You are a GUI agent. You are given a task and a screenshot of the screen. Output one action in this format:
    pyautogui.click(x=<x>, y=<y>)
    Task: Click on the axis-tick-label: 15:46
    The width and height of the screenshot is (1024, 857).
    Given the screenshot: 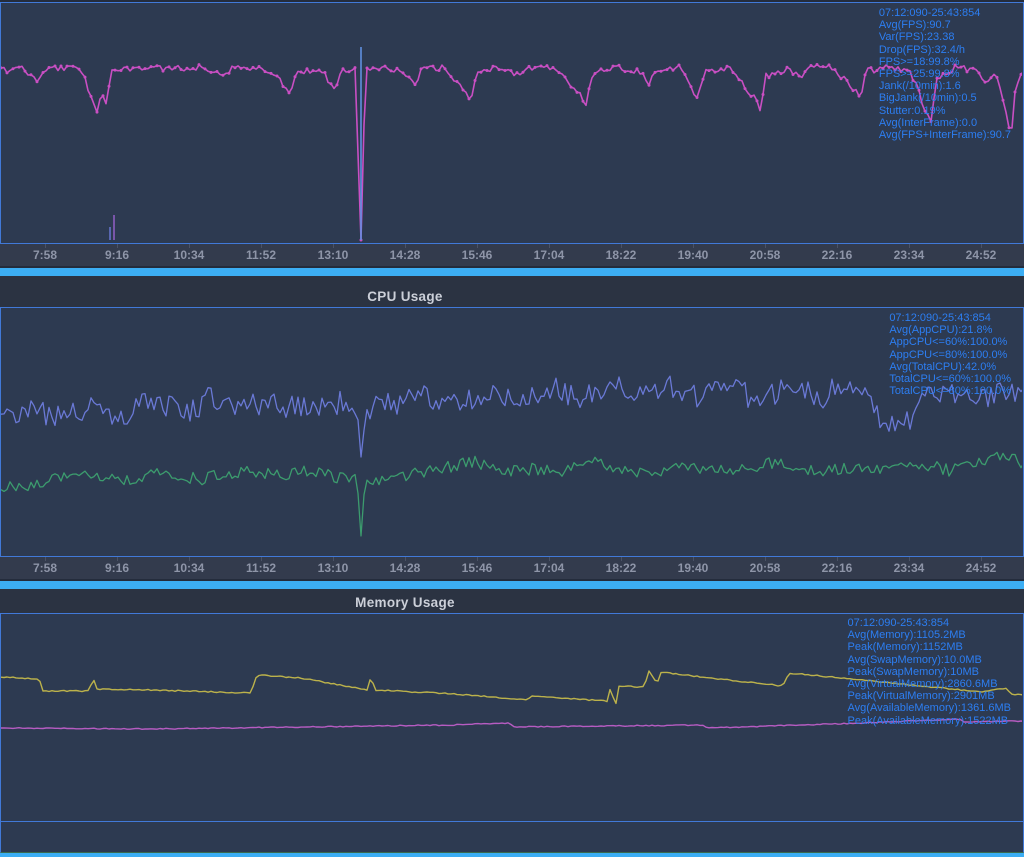 What is the action you would take?
    pyautogui.click(x=477, y=255)
    